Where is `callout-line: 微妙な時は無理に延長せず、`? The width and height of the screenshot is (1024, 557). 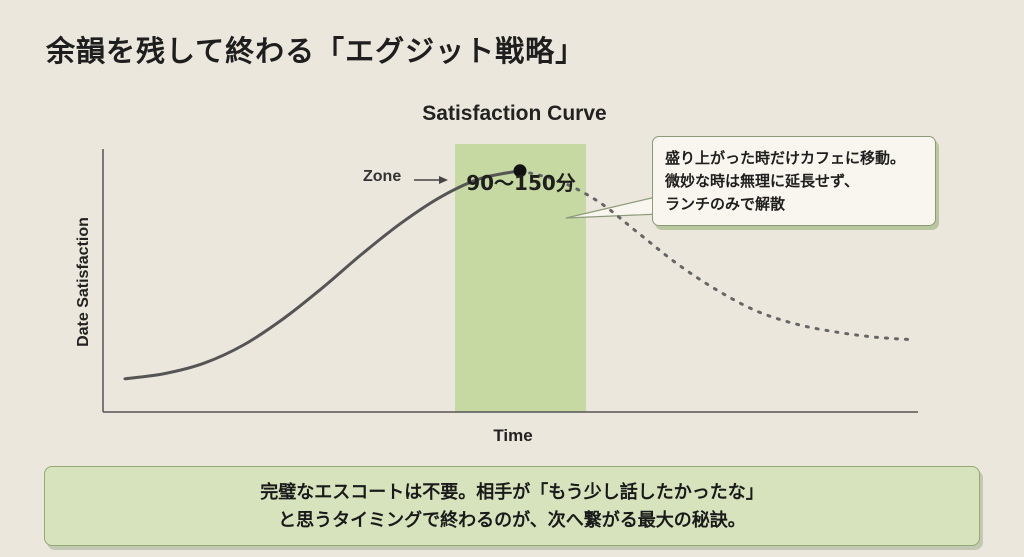
callout-line: 微妙な時は無理に延長せず、 is located at coordinates (762, 181).